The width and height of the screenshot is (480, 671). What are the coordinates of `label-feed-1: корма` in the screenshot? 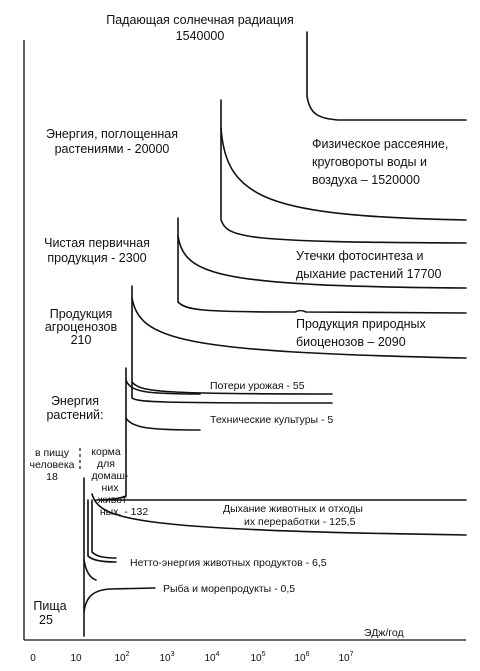 It's located at (106, 452).